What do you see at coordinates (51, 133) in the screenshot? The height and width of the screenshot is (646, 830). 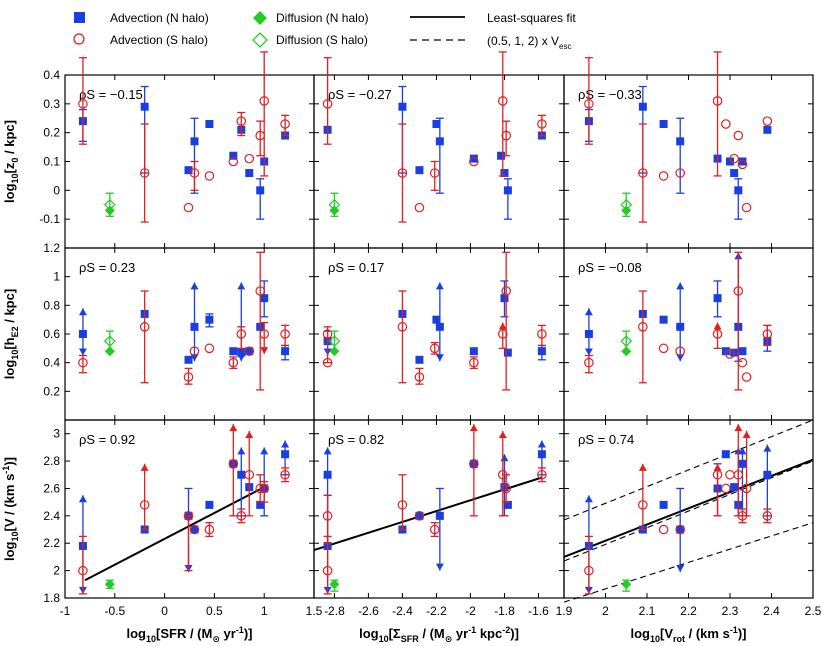 I see `y-tick-label: 0.2` at bounding box center [51, 133].